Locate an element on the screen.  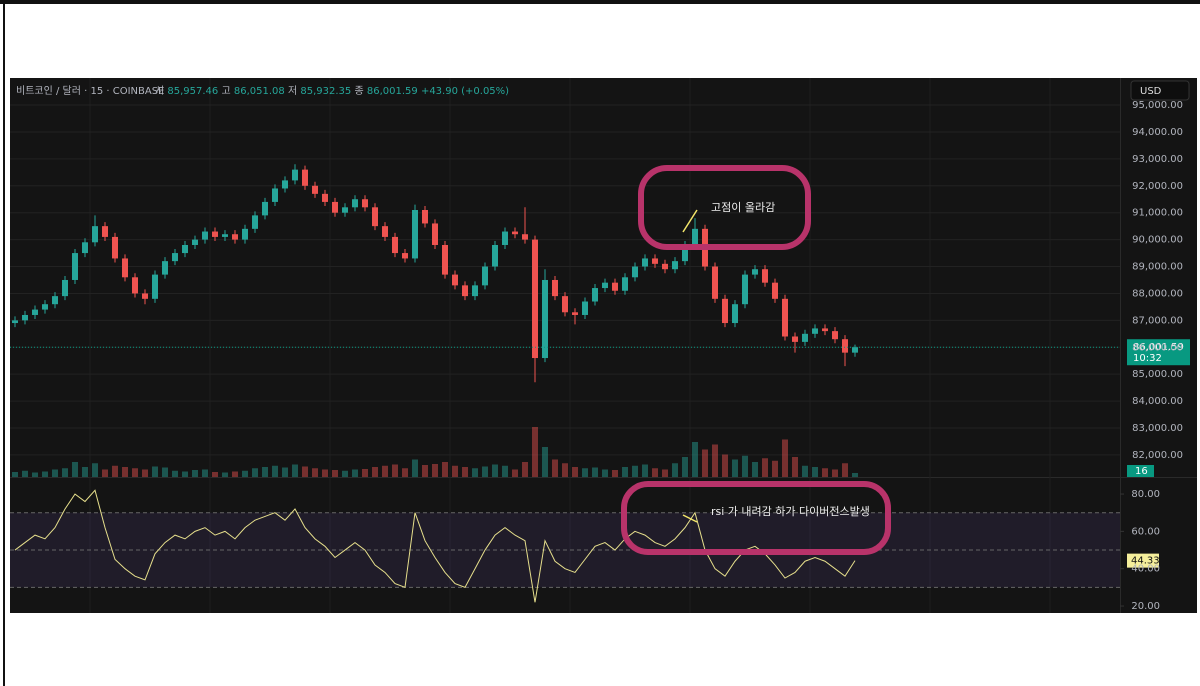
ohlc-value: 86,001.59 is located at coordinates (392, 91).